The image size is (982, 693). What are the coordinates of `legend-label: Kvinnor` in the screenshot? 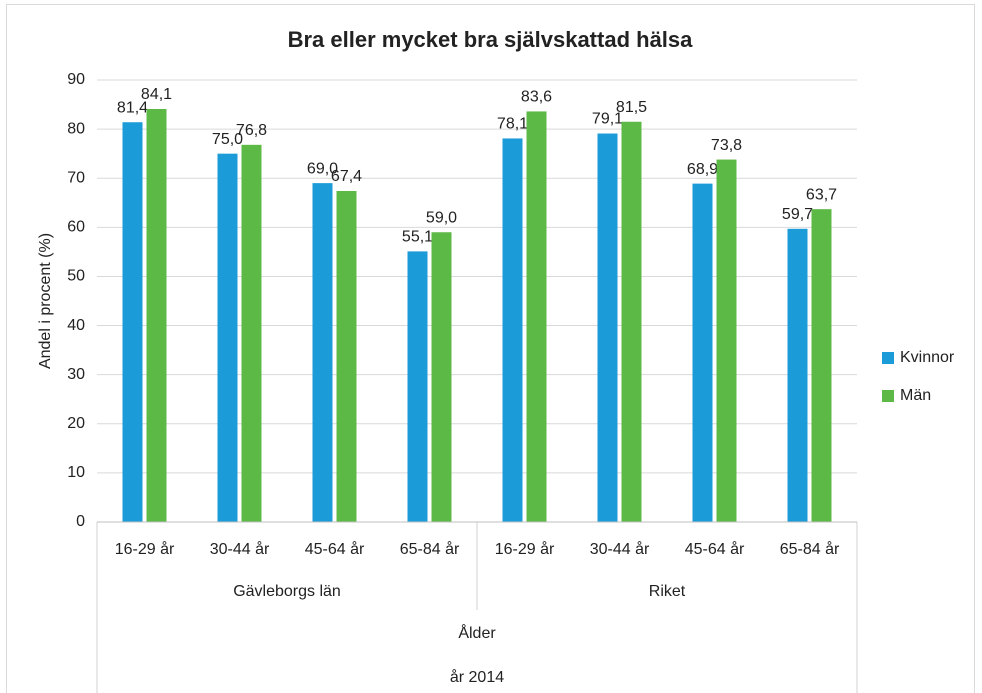 It's located at (927, 357).